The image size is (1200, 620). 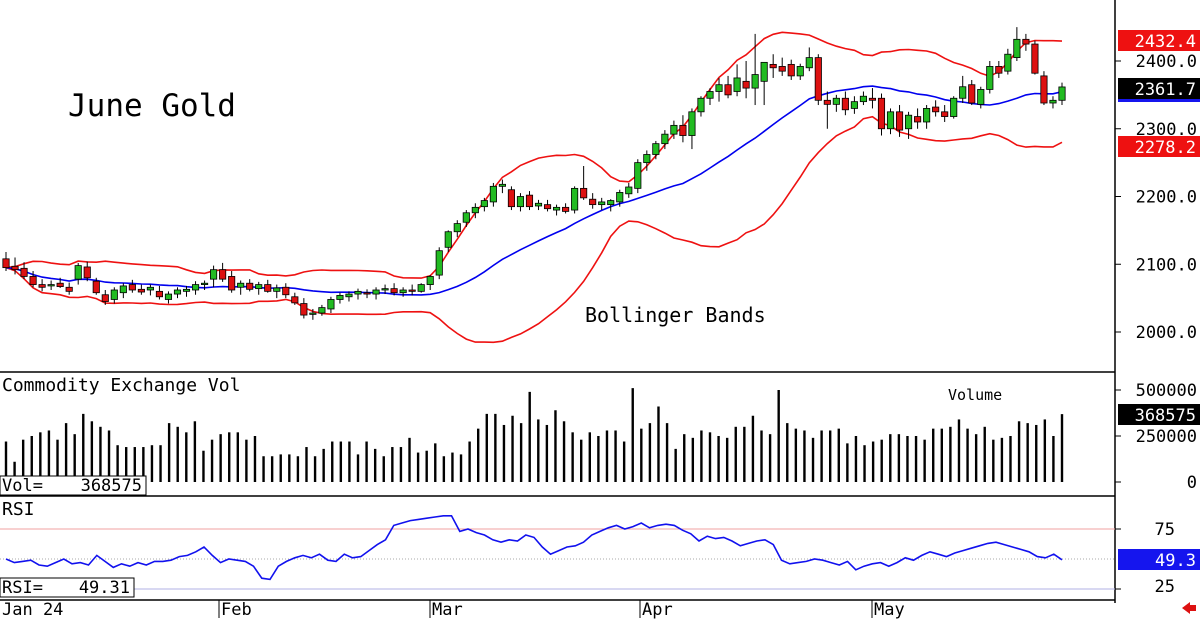 I want to click on price-tick-label: 2400.0, so click(x=1166, y=62).